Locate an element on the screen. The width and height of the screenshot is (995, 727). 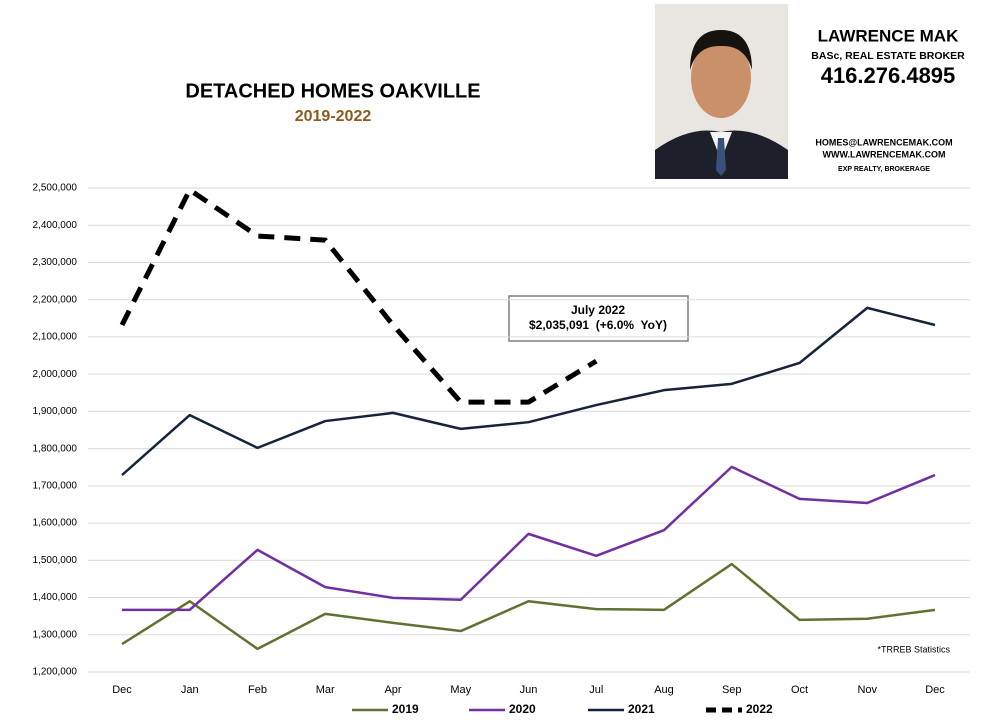
legend-label: 2021 is located at coordinates (641, 709).